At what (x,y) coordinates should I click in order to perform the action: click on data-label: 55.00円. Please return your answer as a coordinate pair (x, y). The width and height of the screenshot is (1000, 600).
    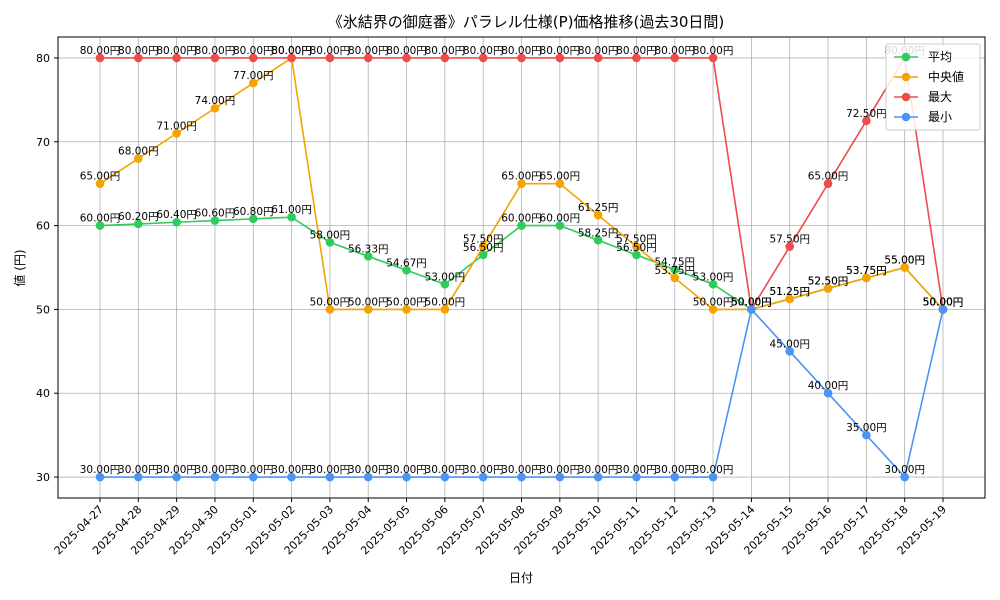
    Looking at the image, I should click on (904, 261).